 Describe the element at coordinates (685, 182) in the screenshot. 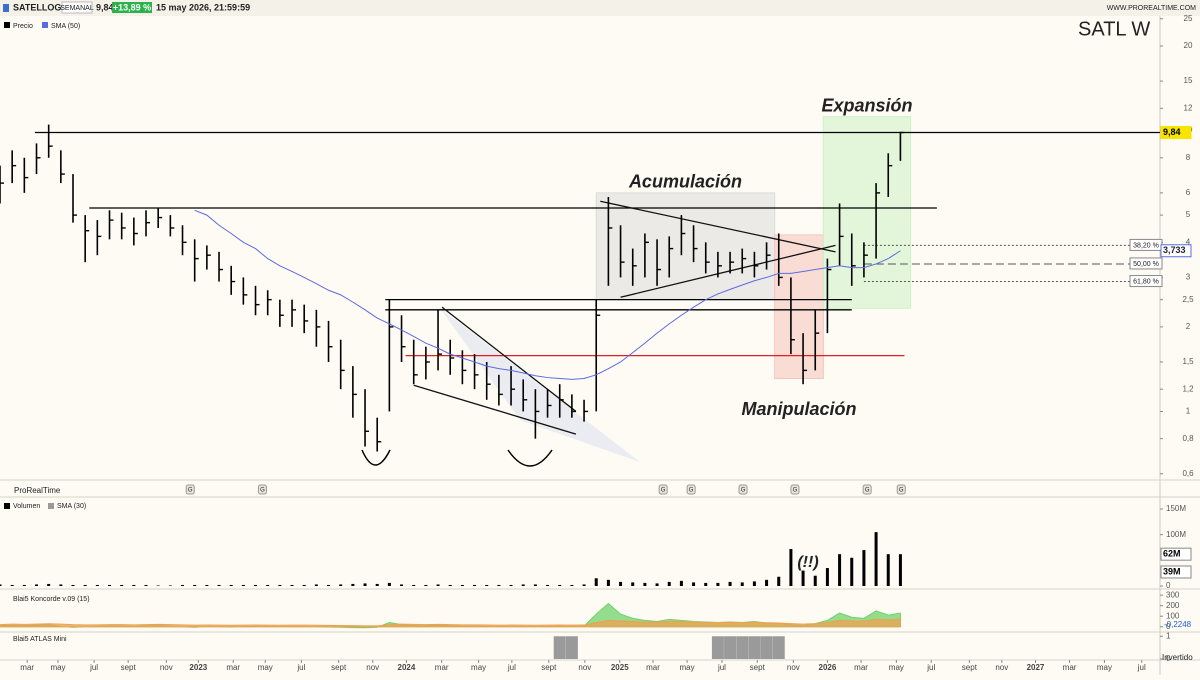

I see `zone-label: Acumulación` at that location.